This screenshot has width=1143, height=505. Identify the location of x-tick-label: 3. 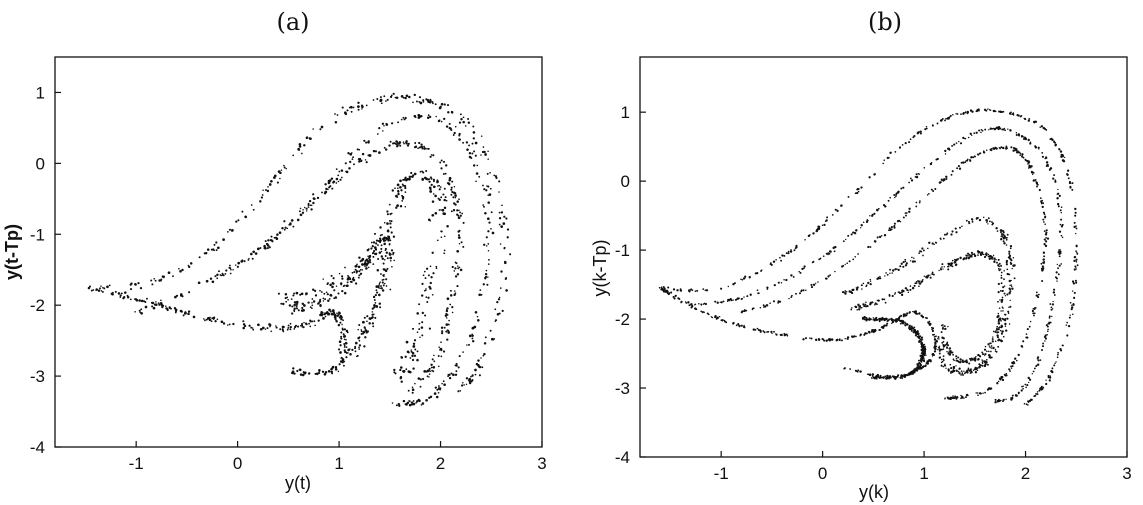
(541, 463).